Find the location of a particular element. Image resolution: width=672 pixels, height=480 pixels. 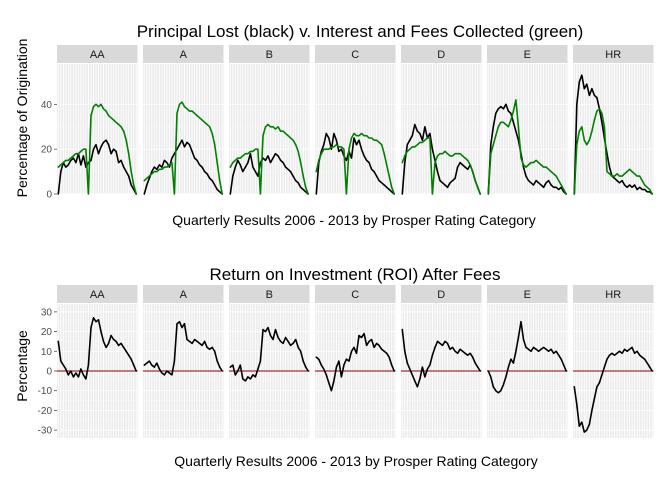

chart-2-strip-label: C is located at coordinates (355, 295).